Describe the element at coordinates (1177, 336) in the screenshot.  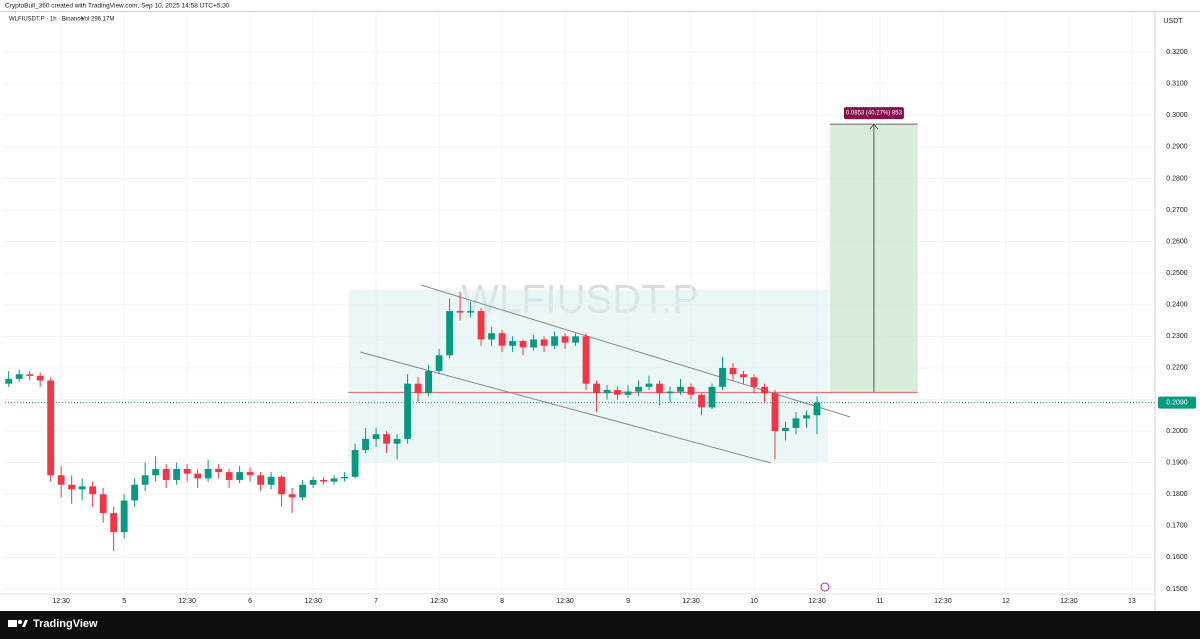
I see `y-tick-label: 0.2300` at that location.